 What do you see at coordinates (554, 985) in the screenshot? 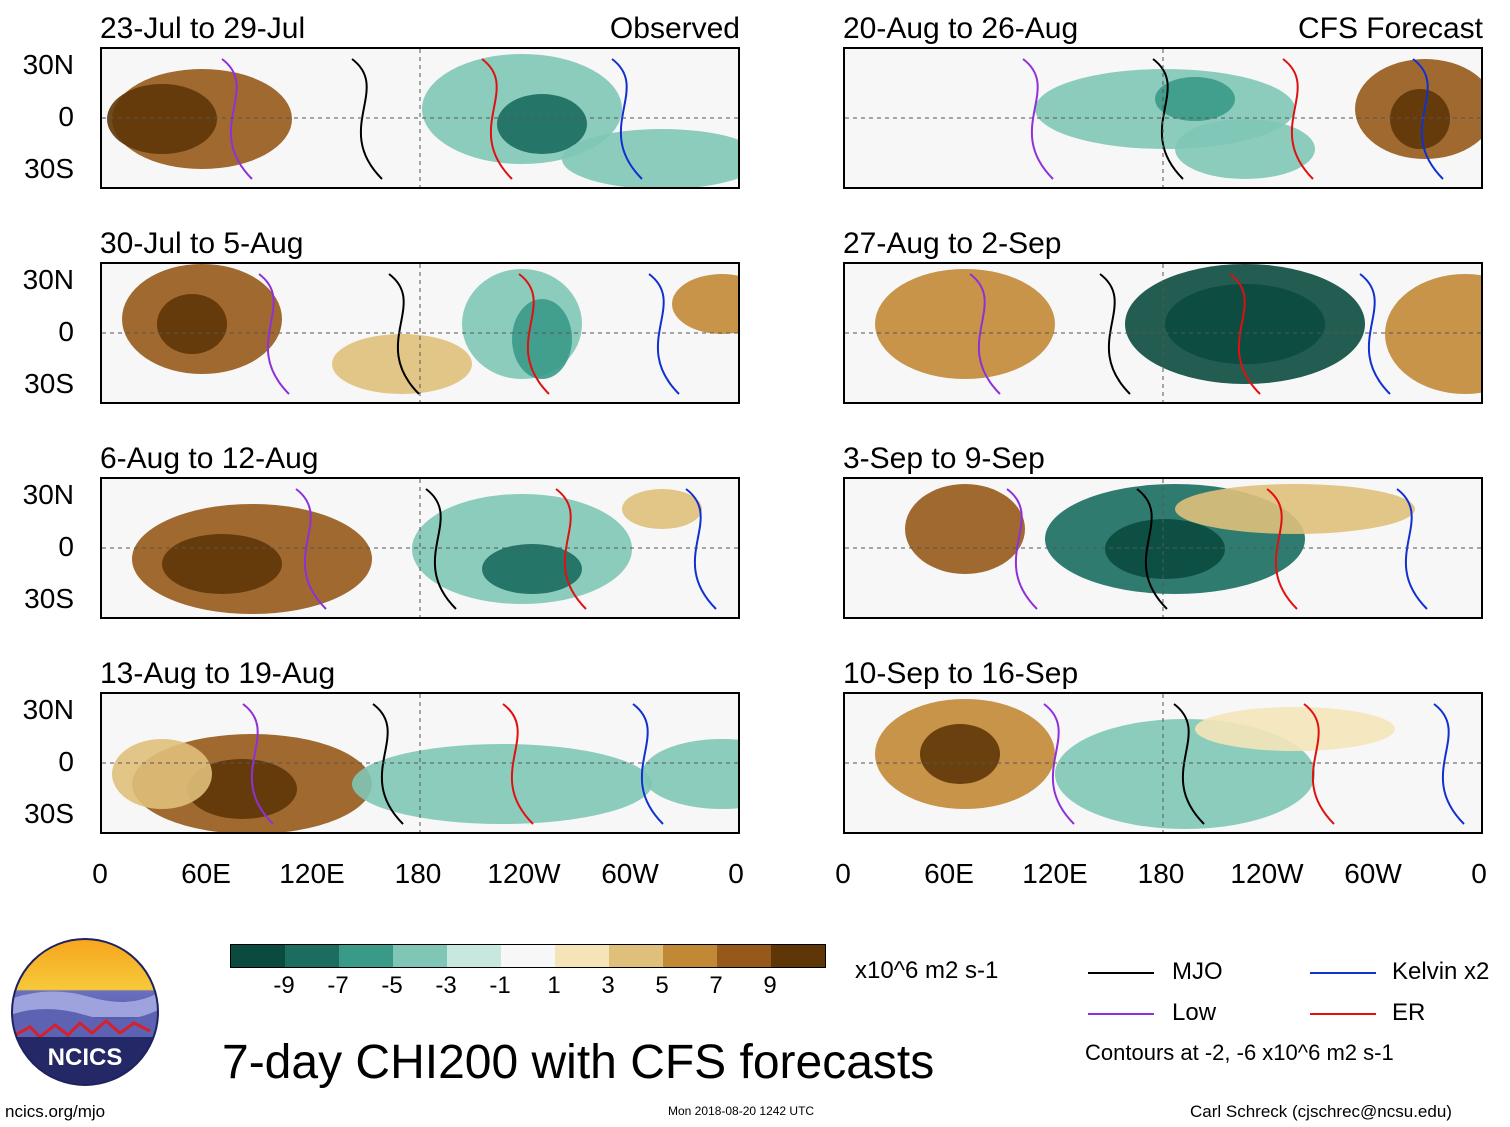
I see `colorbar-tick: 1` at bounding box center [554, 985].